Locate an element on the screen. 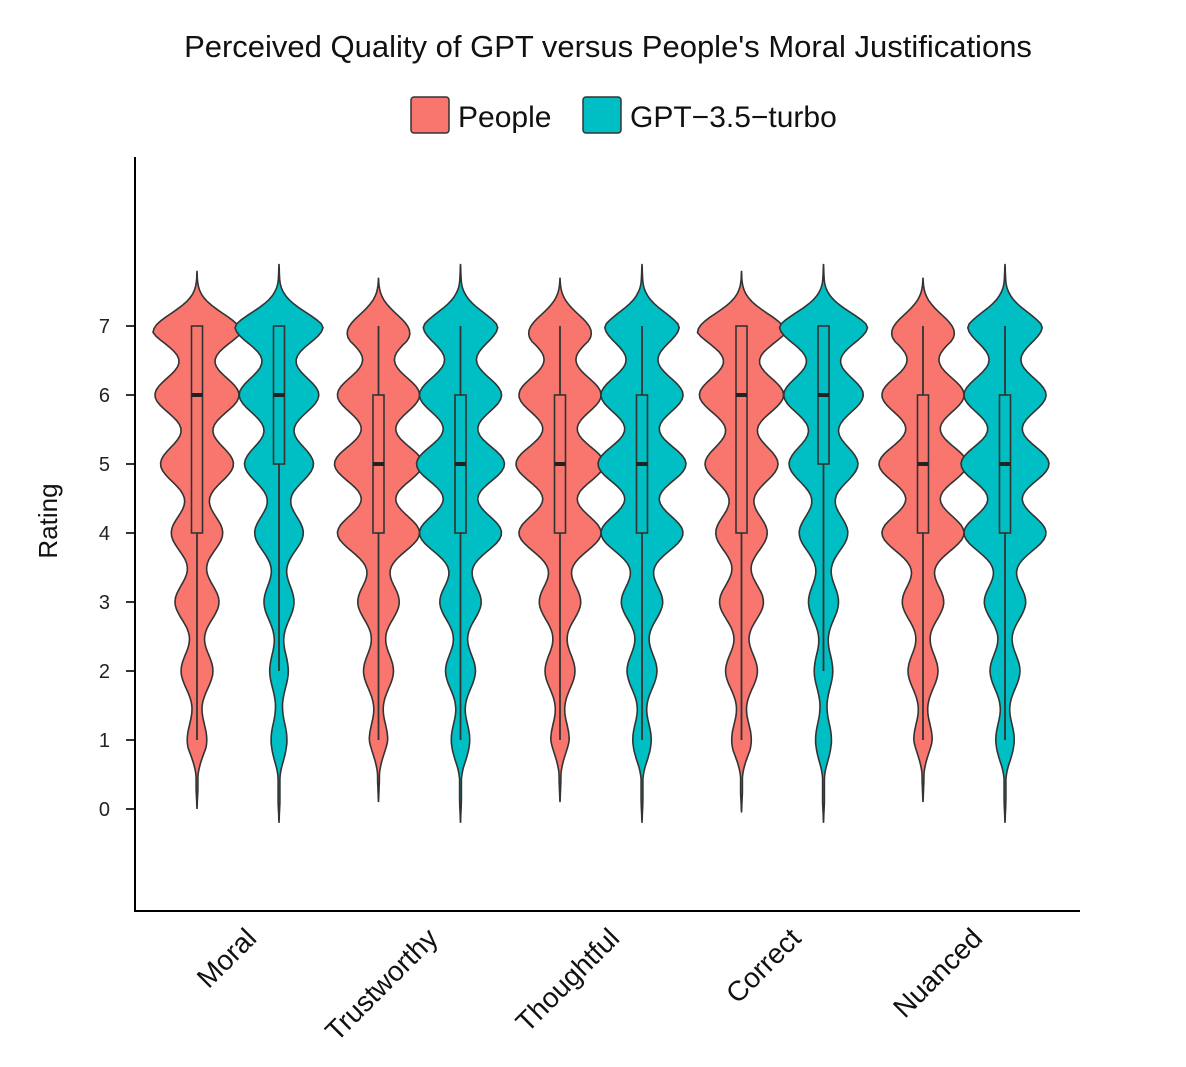  y-tick-label: 3 is located at coordinates (104, 603).